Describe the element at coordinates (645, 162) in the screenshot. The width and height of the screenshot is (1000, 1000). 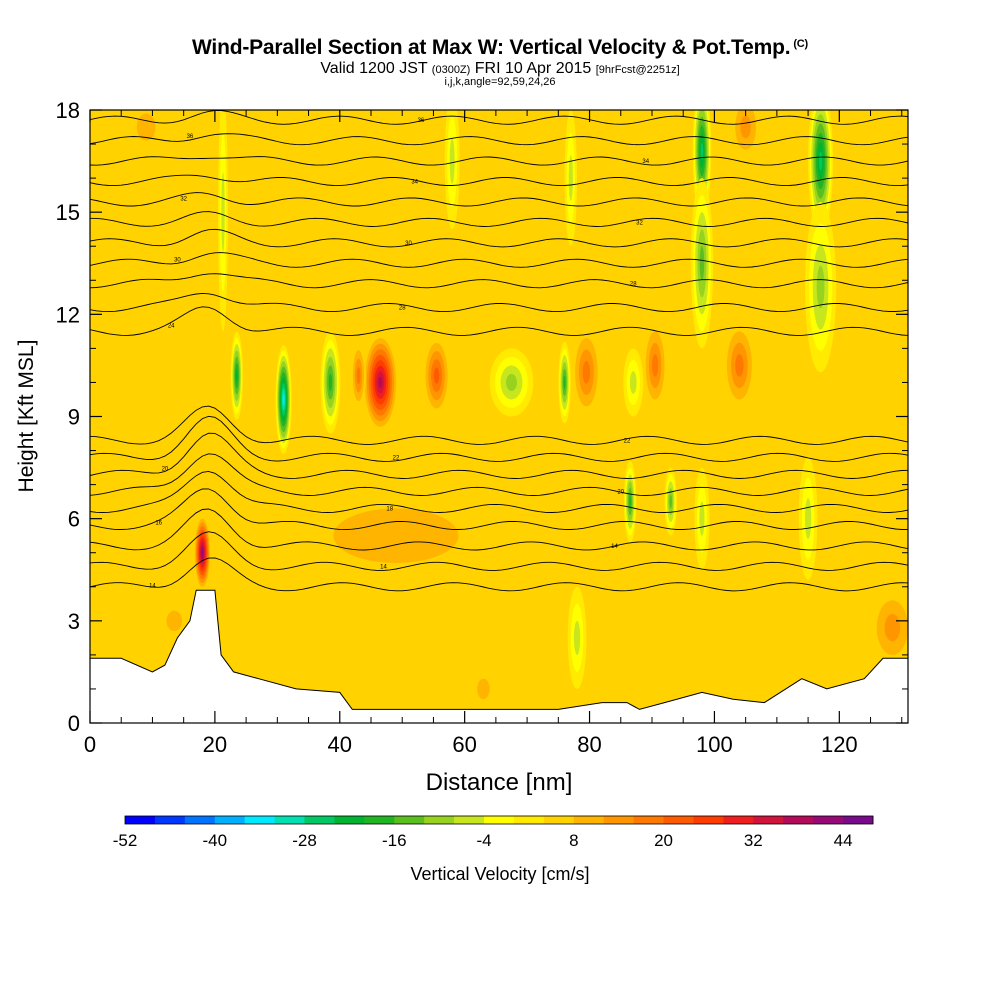
I see `theta-contour-label: 34` at that location.